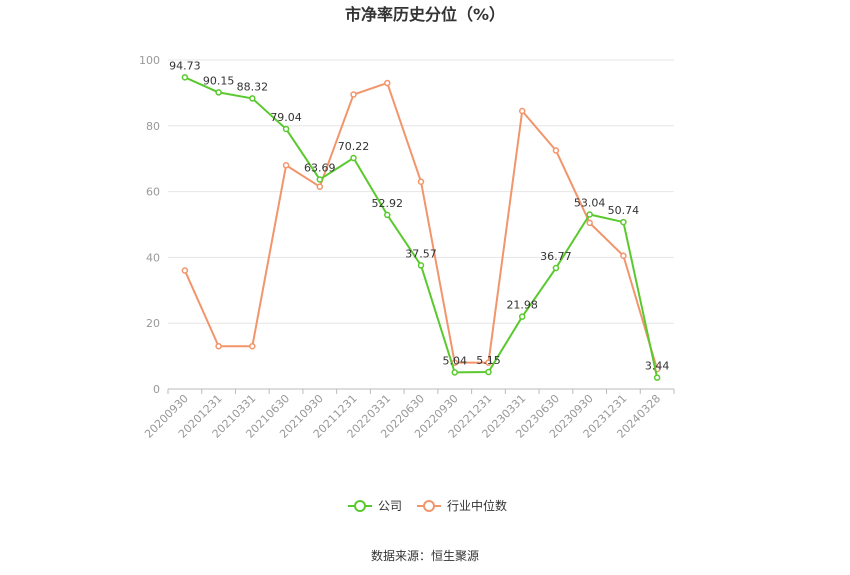 This screenshot has width=850, height=575. What do you see at coordinates (590, 202) in the screenshot?
I see `data-label: 53.04` at bounding box center [590, 202].